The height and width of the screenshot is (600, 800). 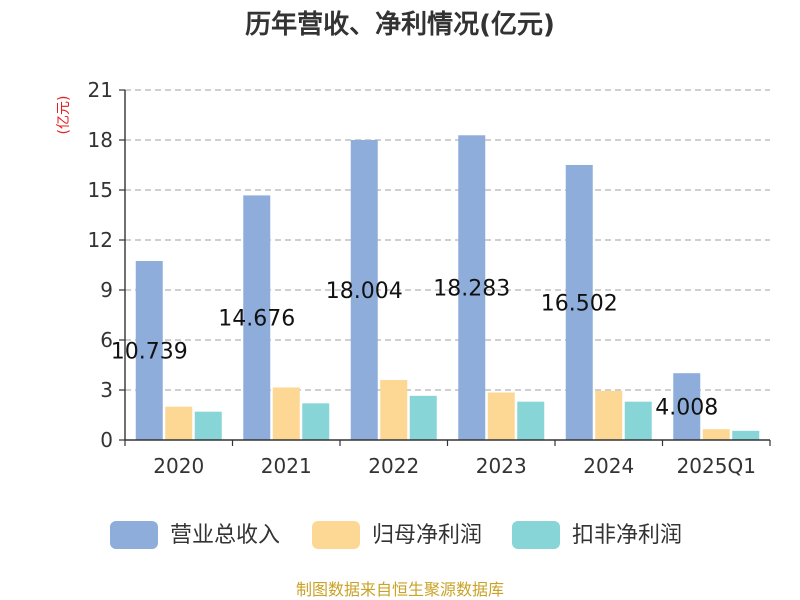 What do you see at coordinates (178, 466) in the screenshot?
I see `x-tick-label: 2020` at bounding box center [178, 466].